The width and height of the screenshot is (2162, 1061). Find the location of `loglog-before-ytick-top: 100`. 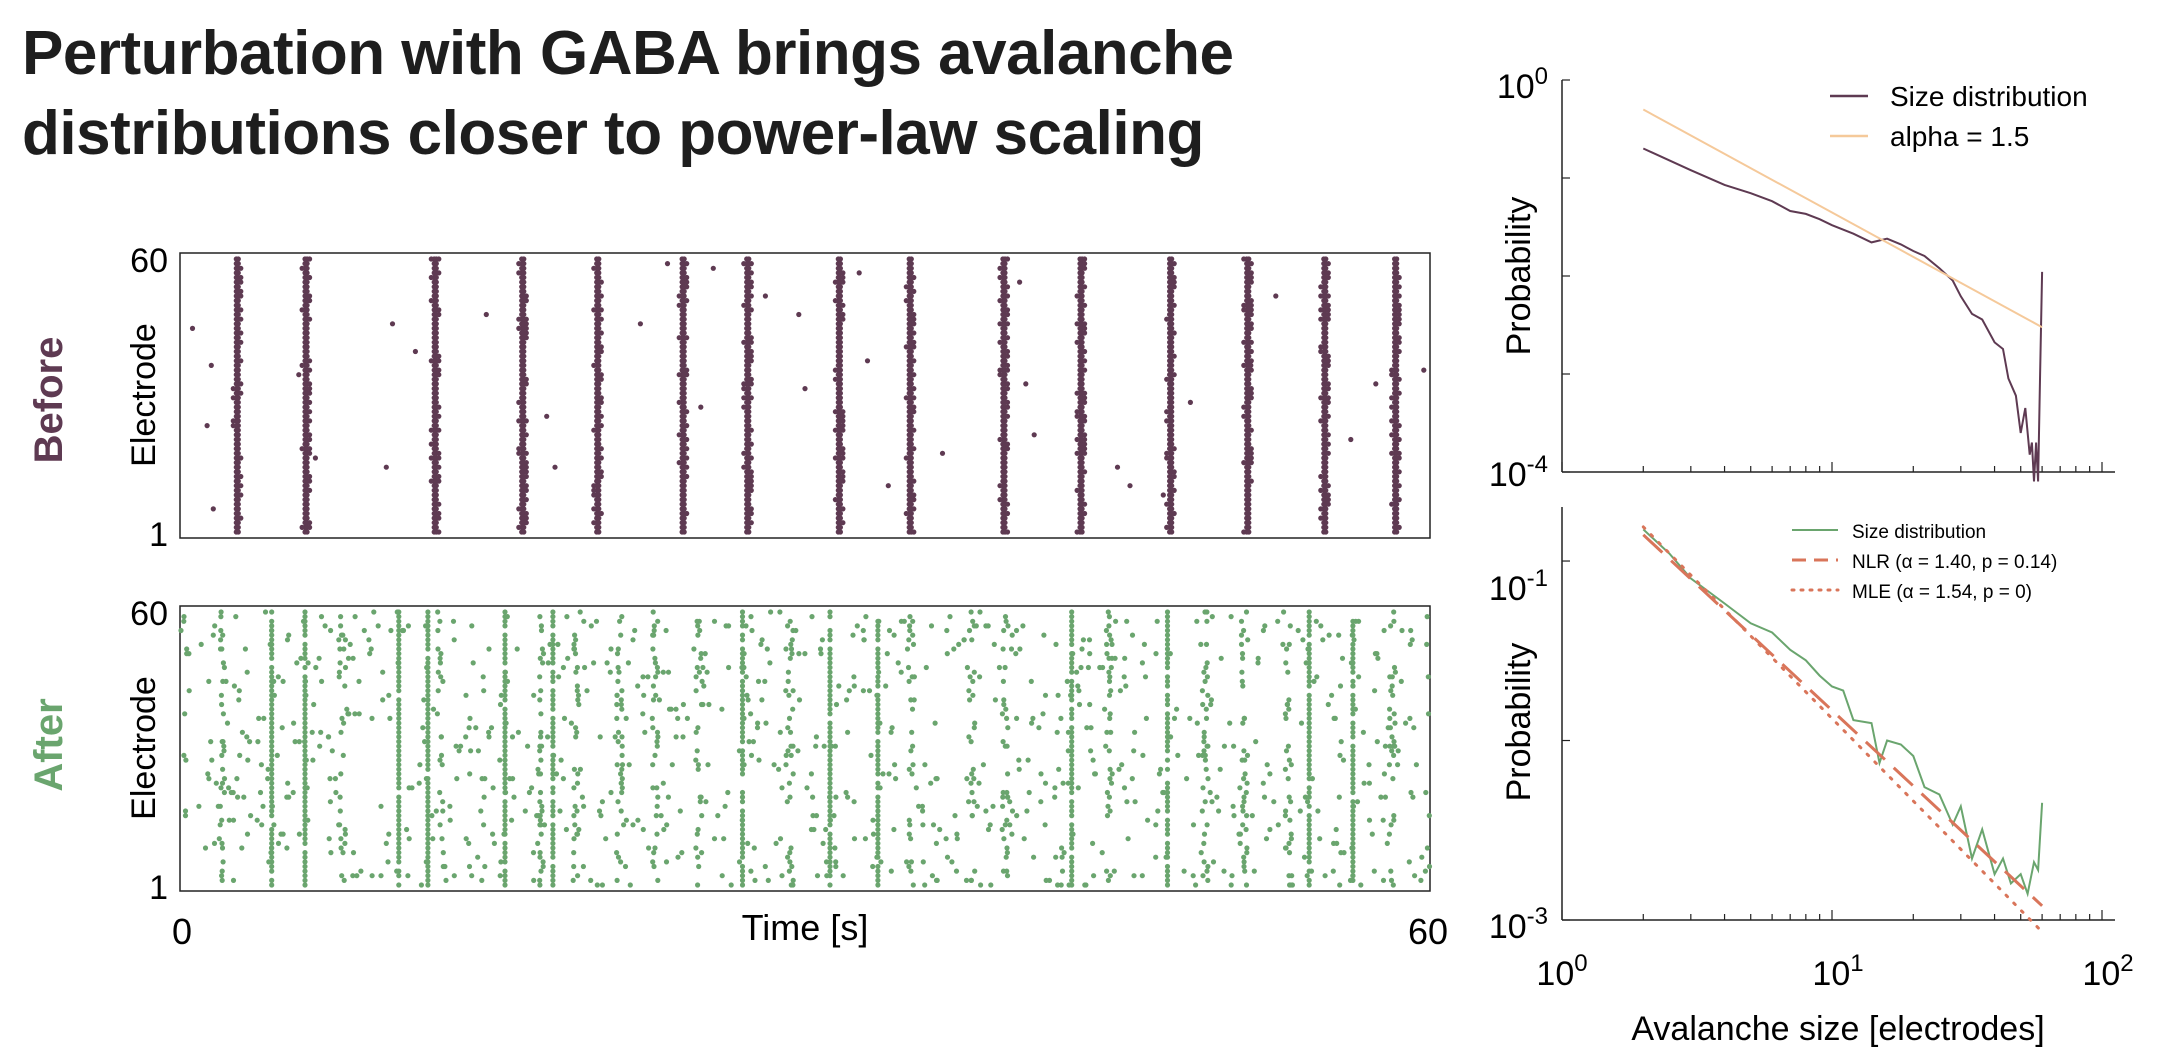

loglog-before-ytick-top: 100 is located at coordinates (1522, 84).